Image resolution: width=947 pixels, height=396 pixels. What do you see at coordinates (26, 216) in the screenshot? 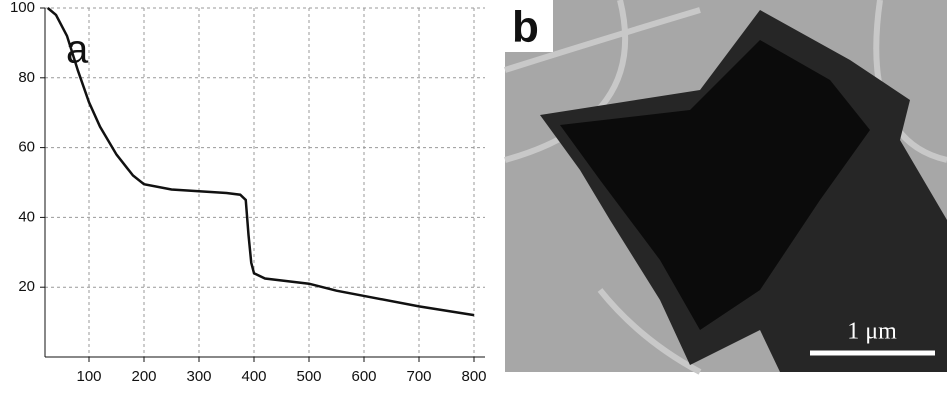
I see `y-tick-label: 40` at bounding box center [26, 216].